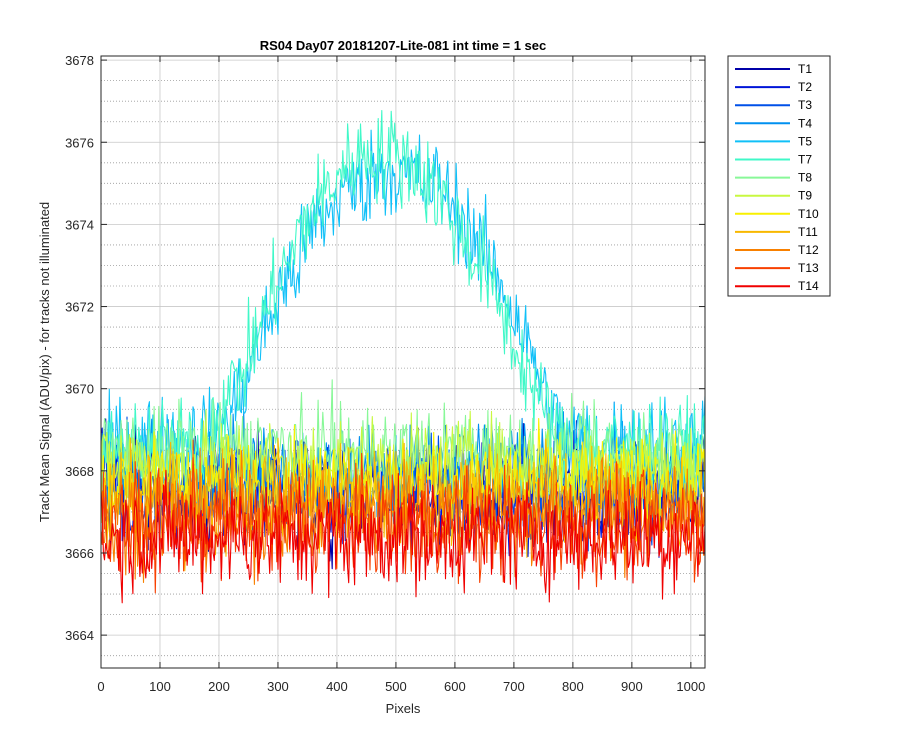 The width and height of the screenshot is (900, 755). Describe the element at coordinates (805, 87) in the screenshot. I see `legend-label-t2: T2` at that location.